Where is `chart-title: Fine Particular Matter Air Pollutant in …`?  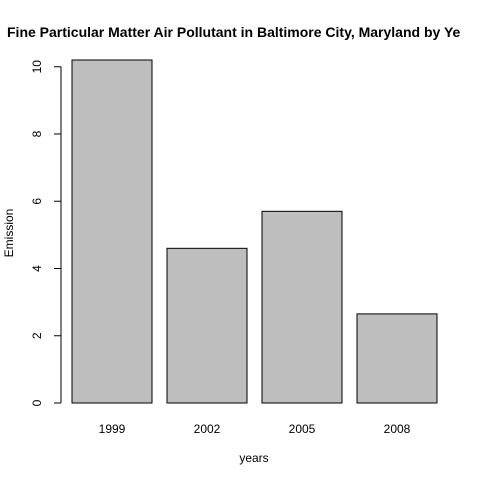
chart-title: Fine Particular Matter Air Pollutant in … is located at coordinates (234, 32).